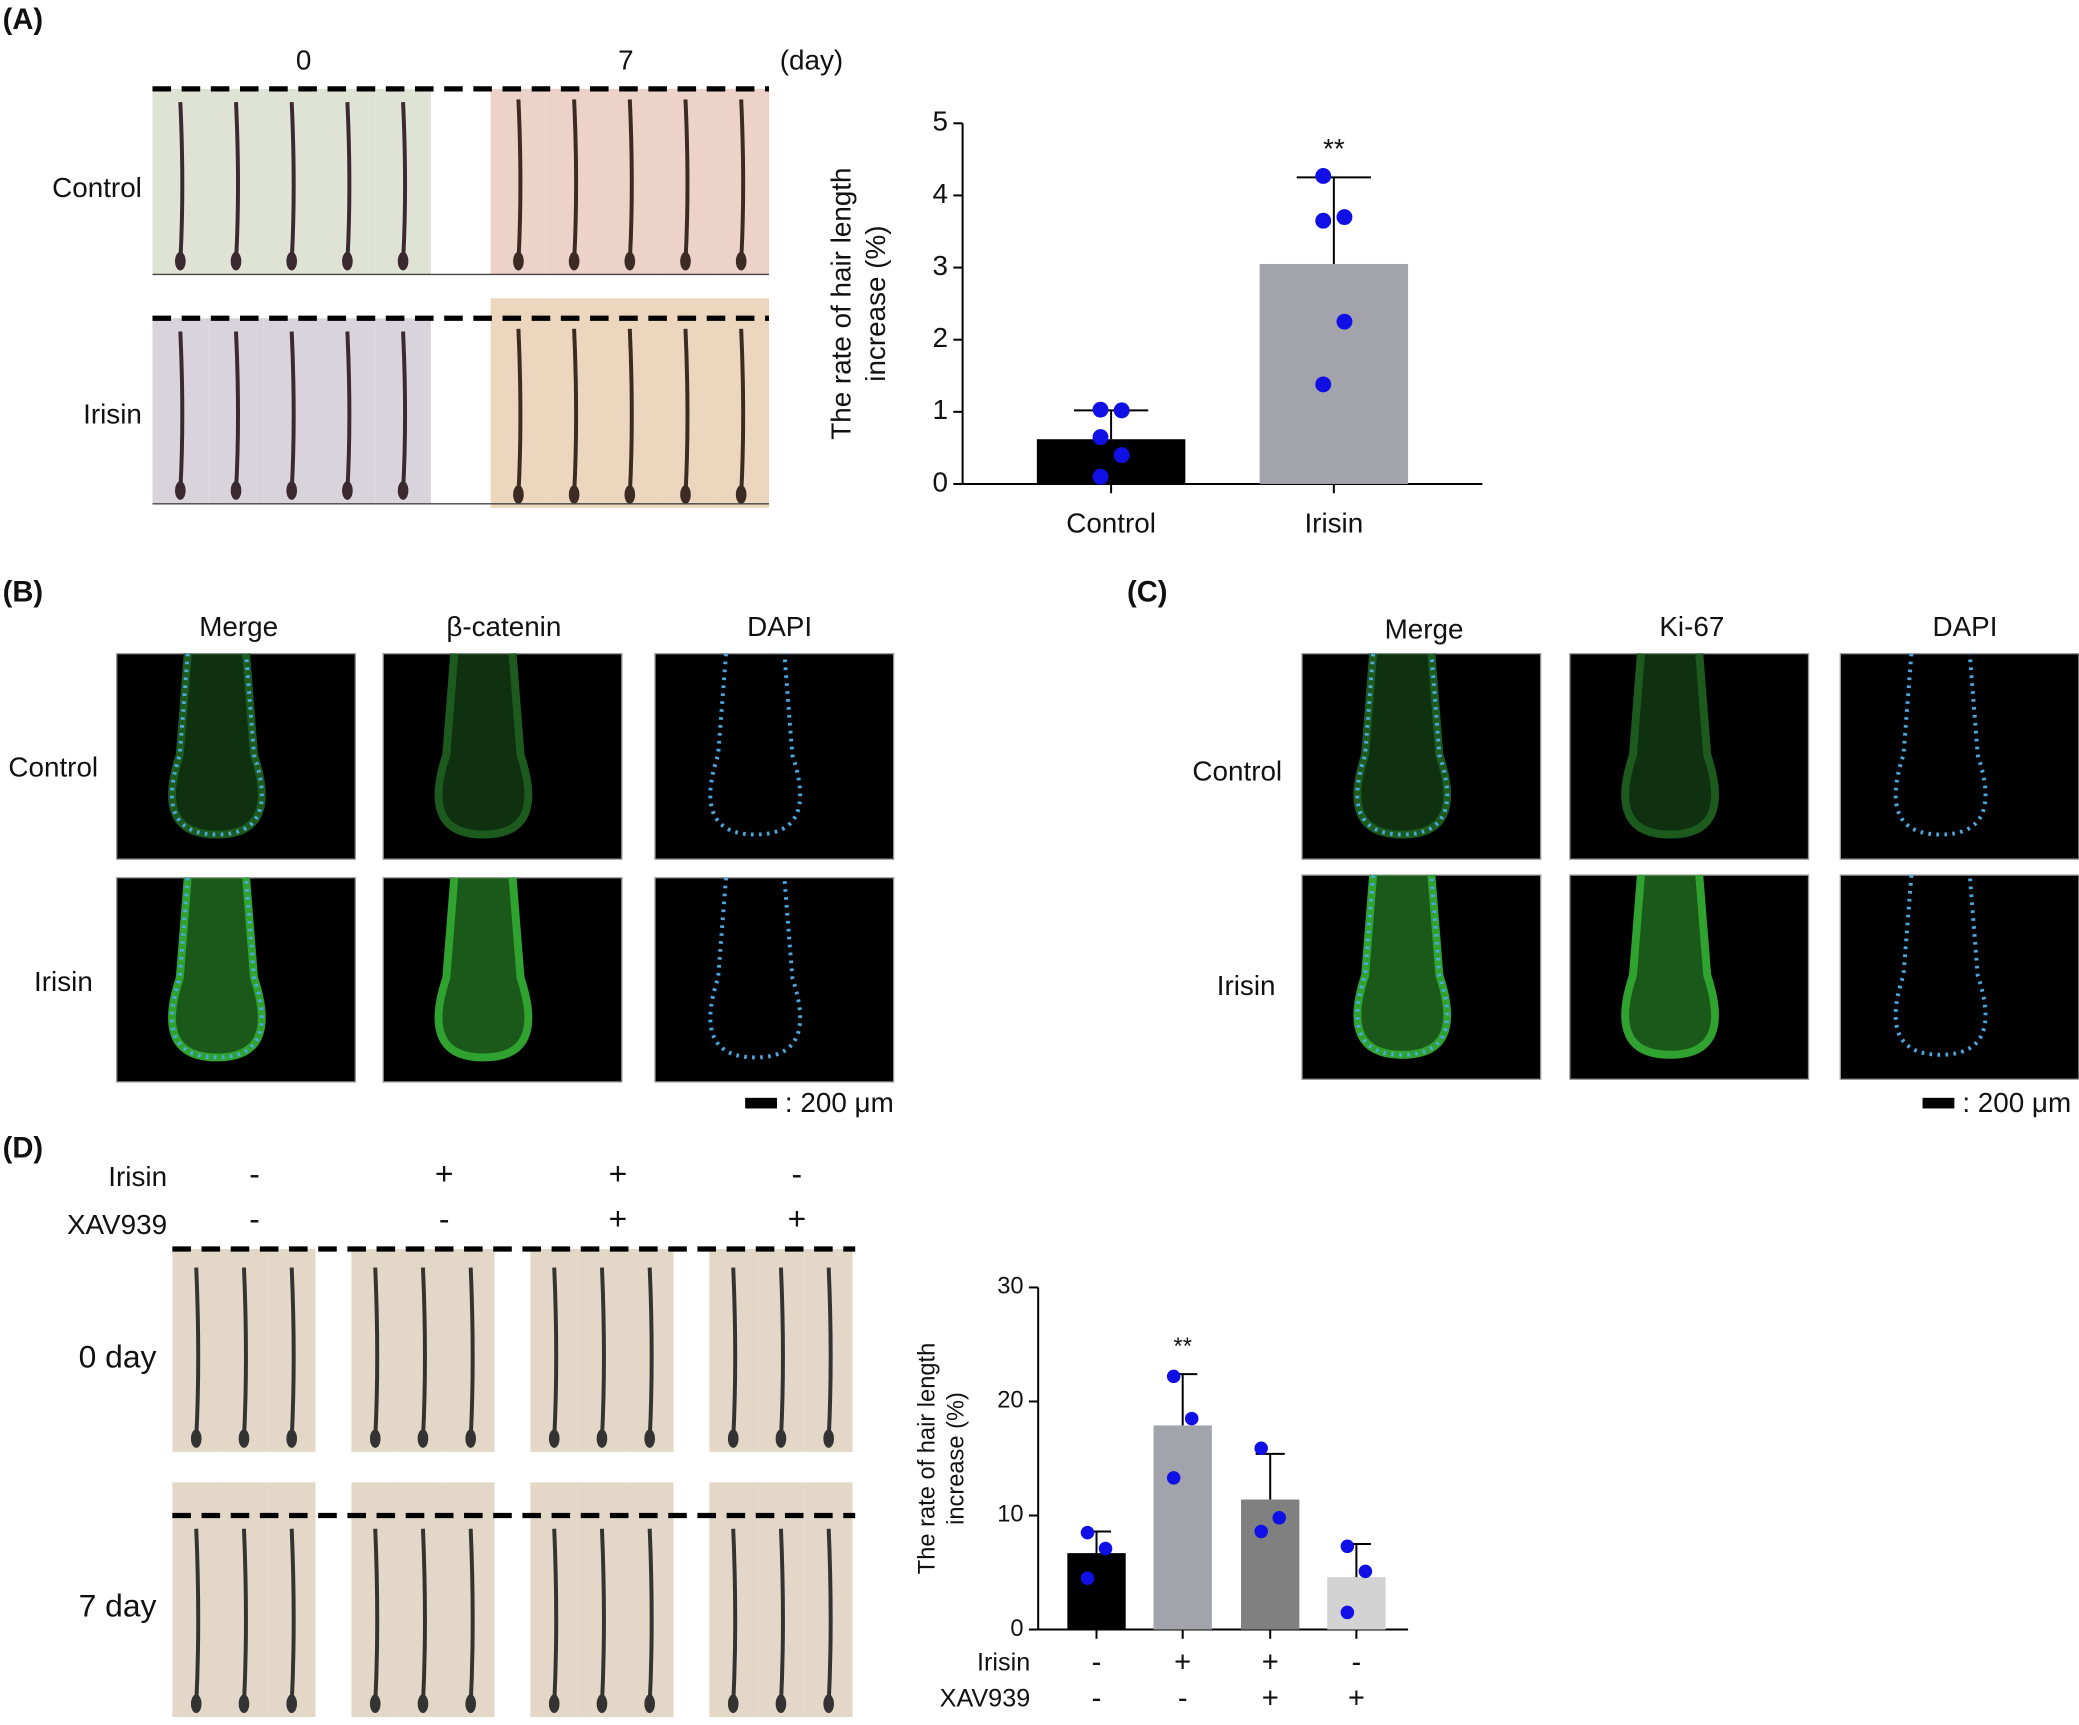 The image size is (2079, 1725). Describe the element at coordinates (503, 626) in the screenshot. I see `column-label: β-catenin` at that location.